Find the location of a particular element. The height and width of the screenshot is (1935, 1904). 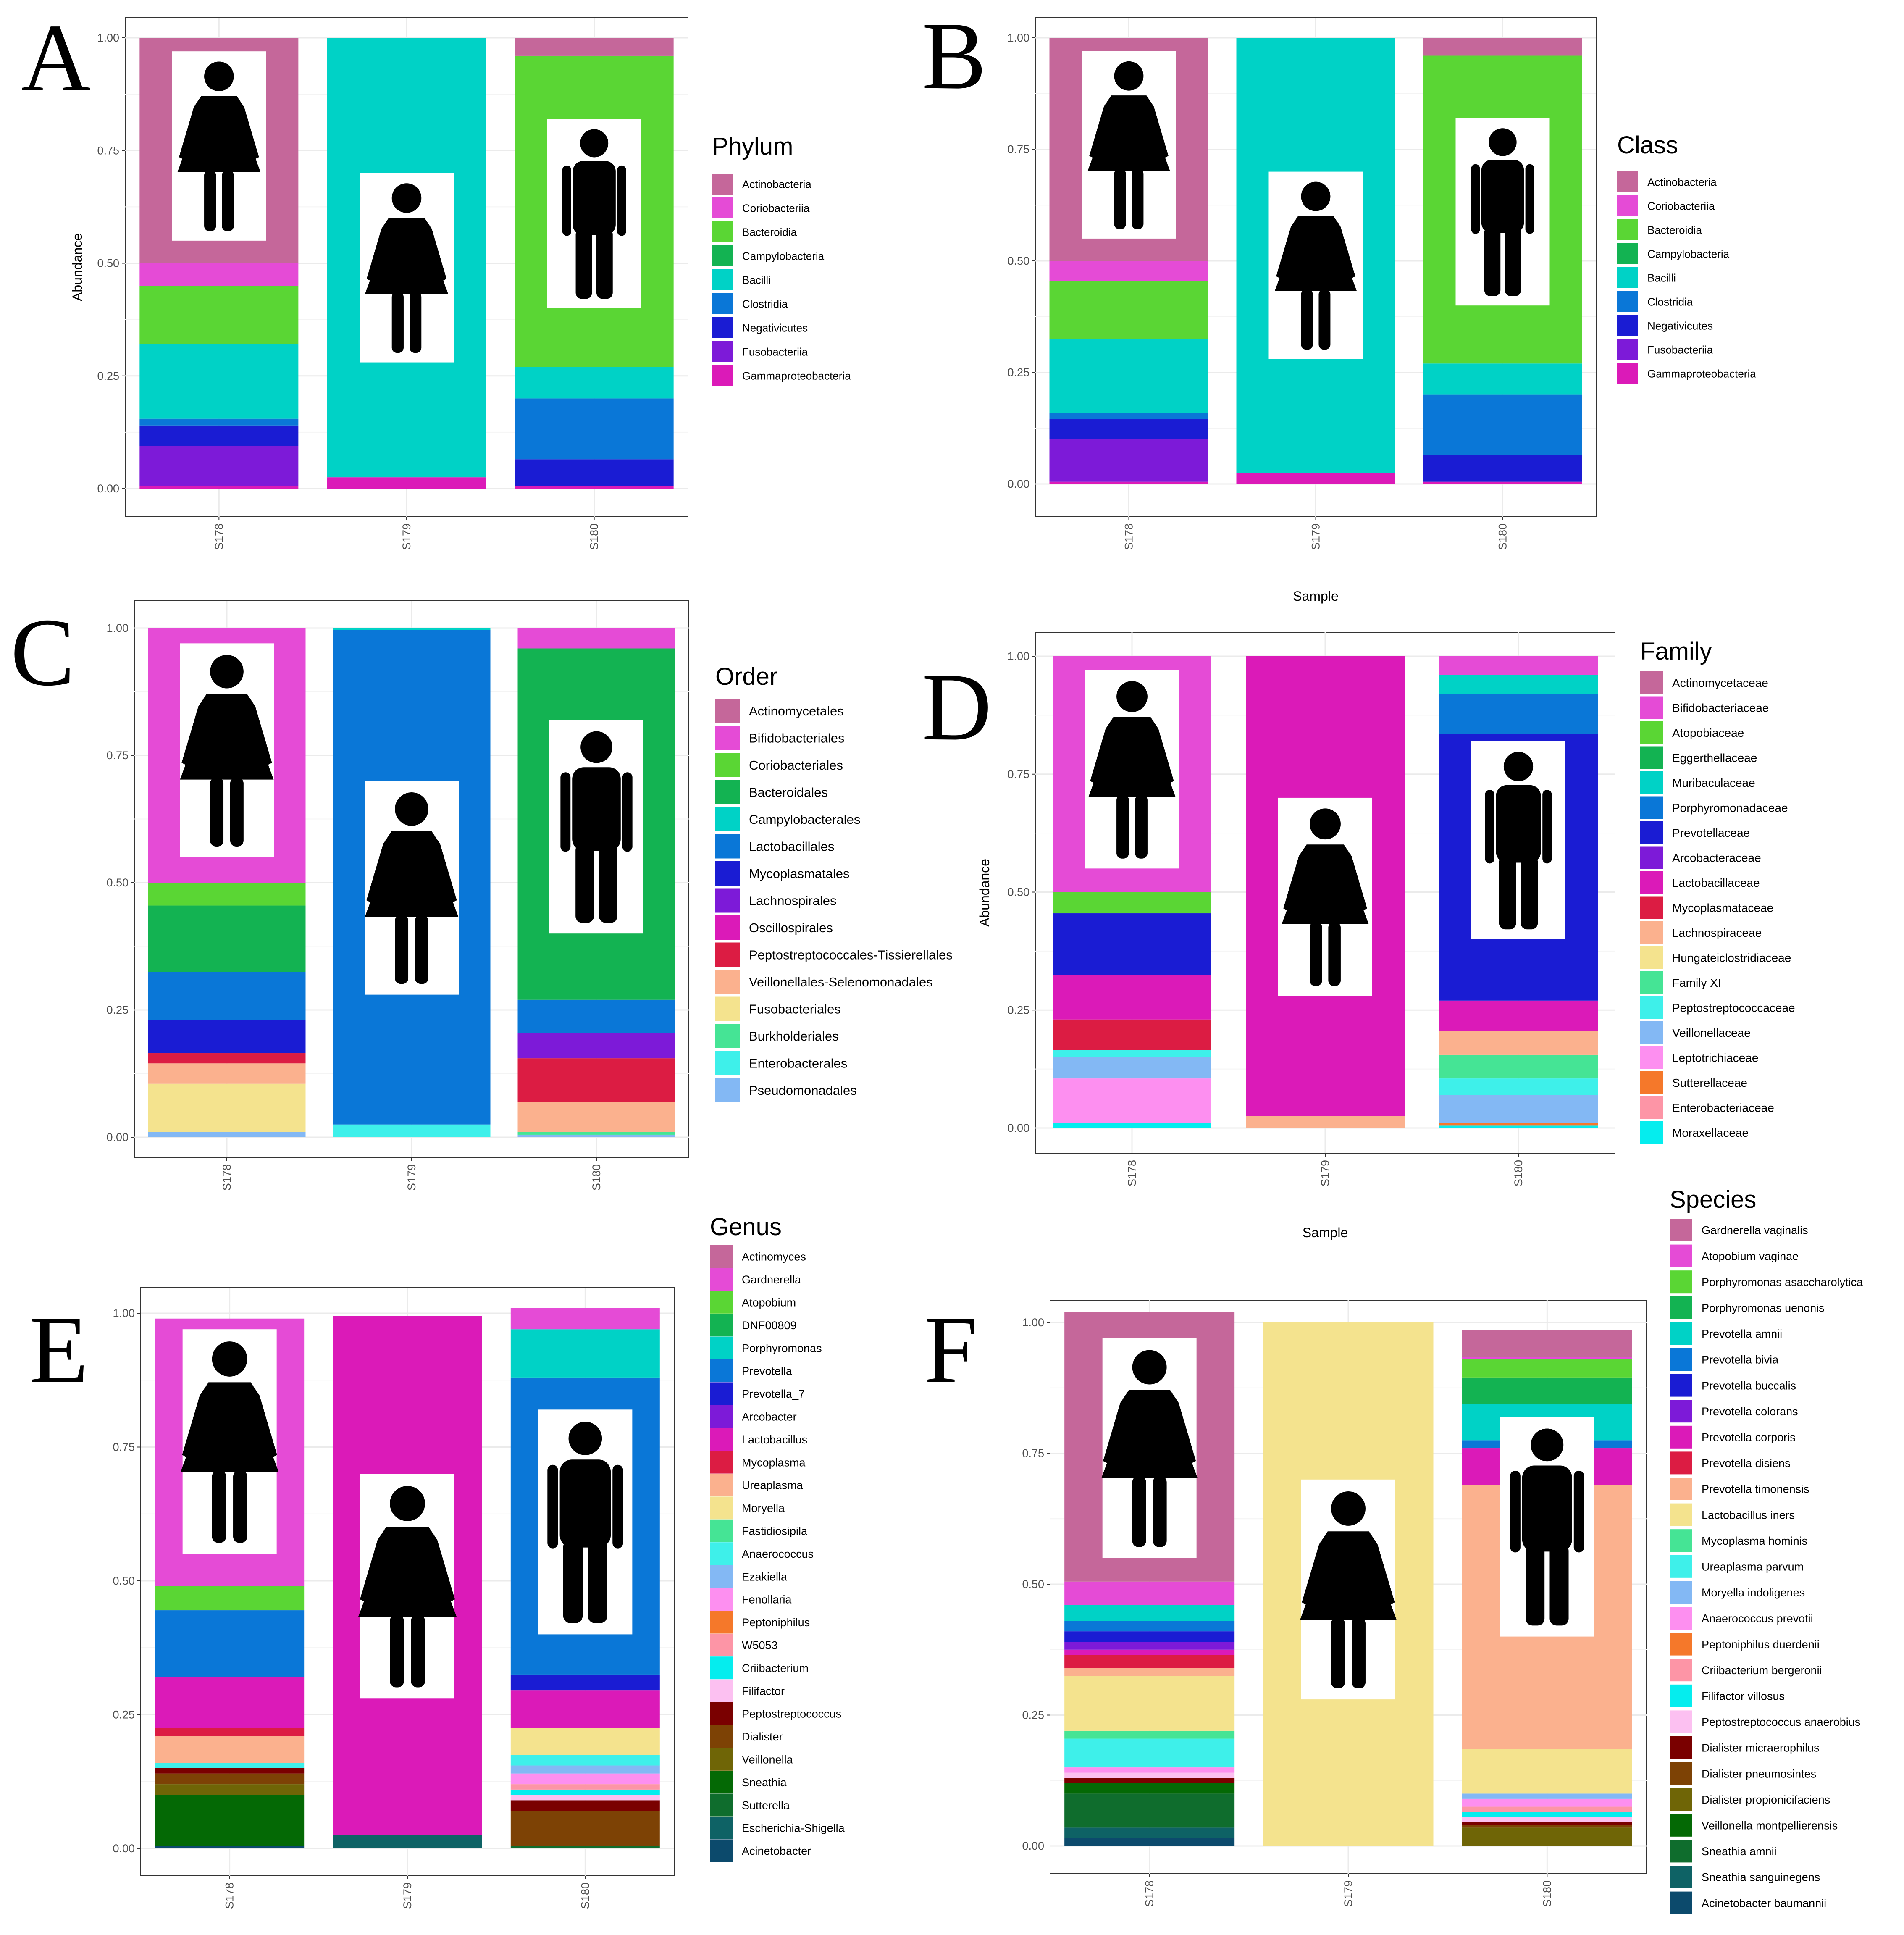

legend-label: Sutterellaceae is located at coordinates (1710, 1082).